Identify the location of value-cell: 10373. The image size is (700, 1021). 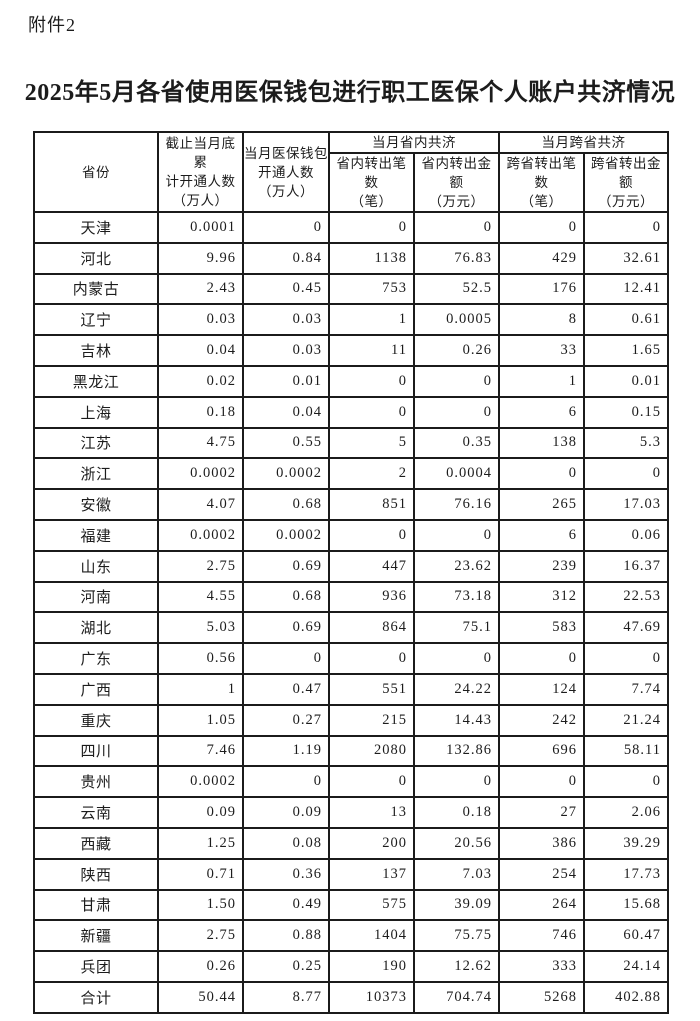
(371, 997).